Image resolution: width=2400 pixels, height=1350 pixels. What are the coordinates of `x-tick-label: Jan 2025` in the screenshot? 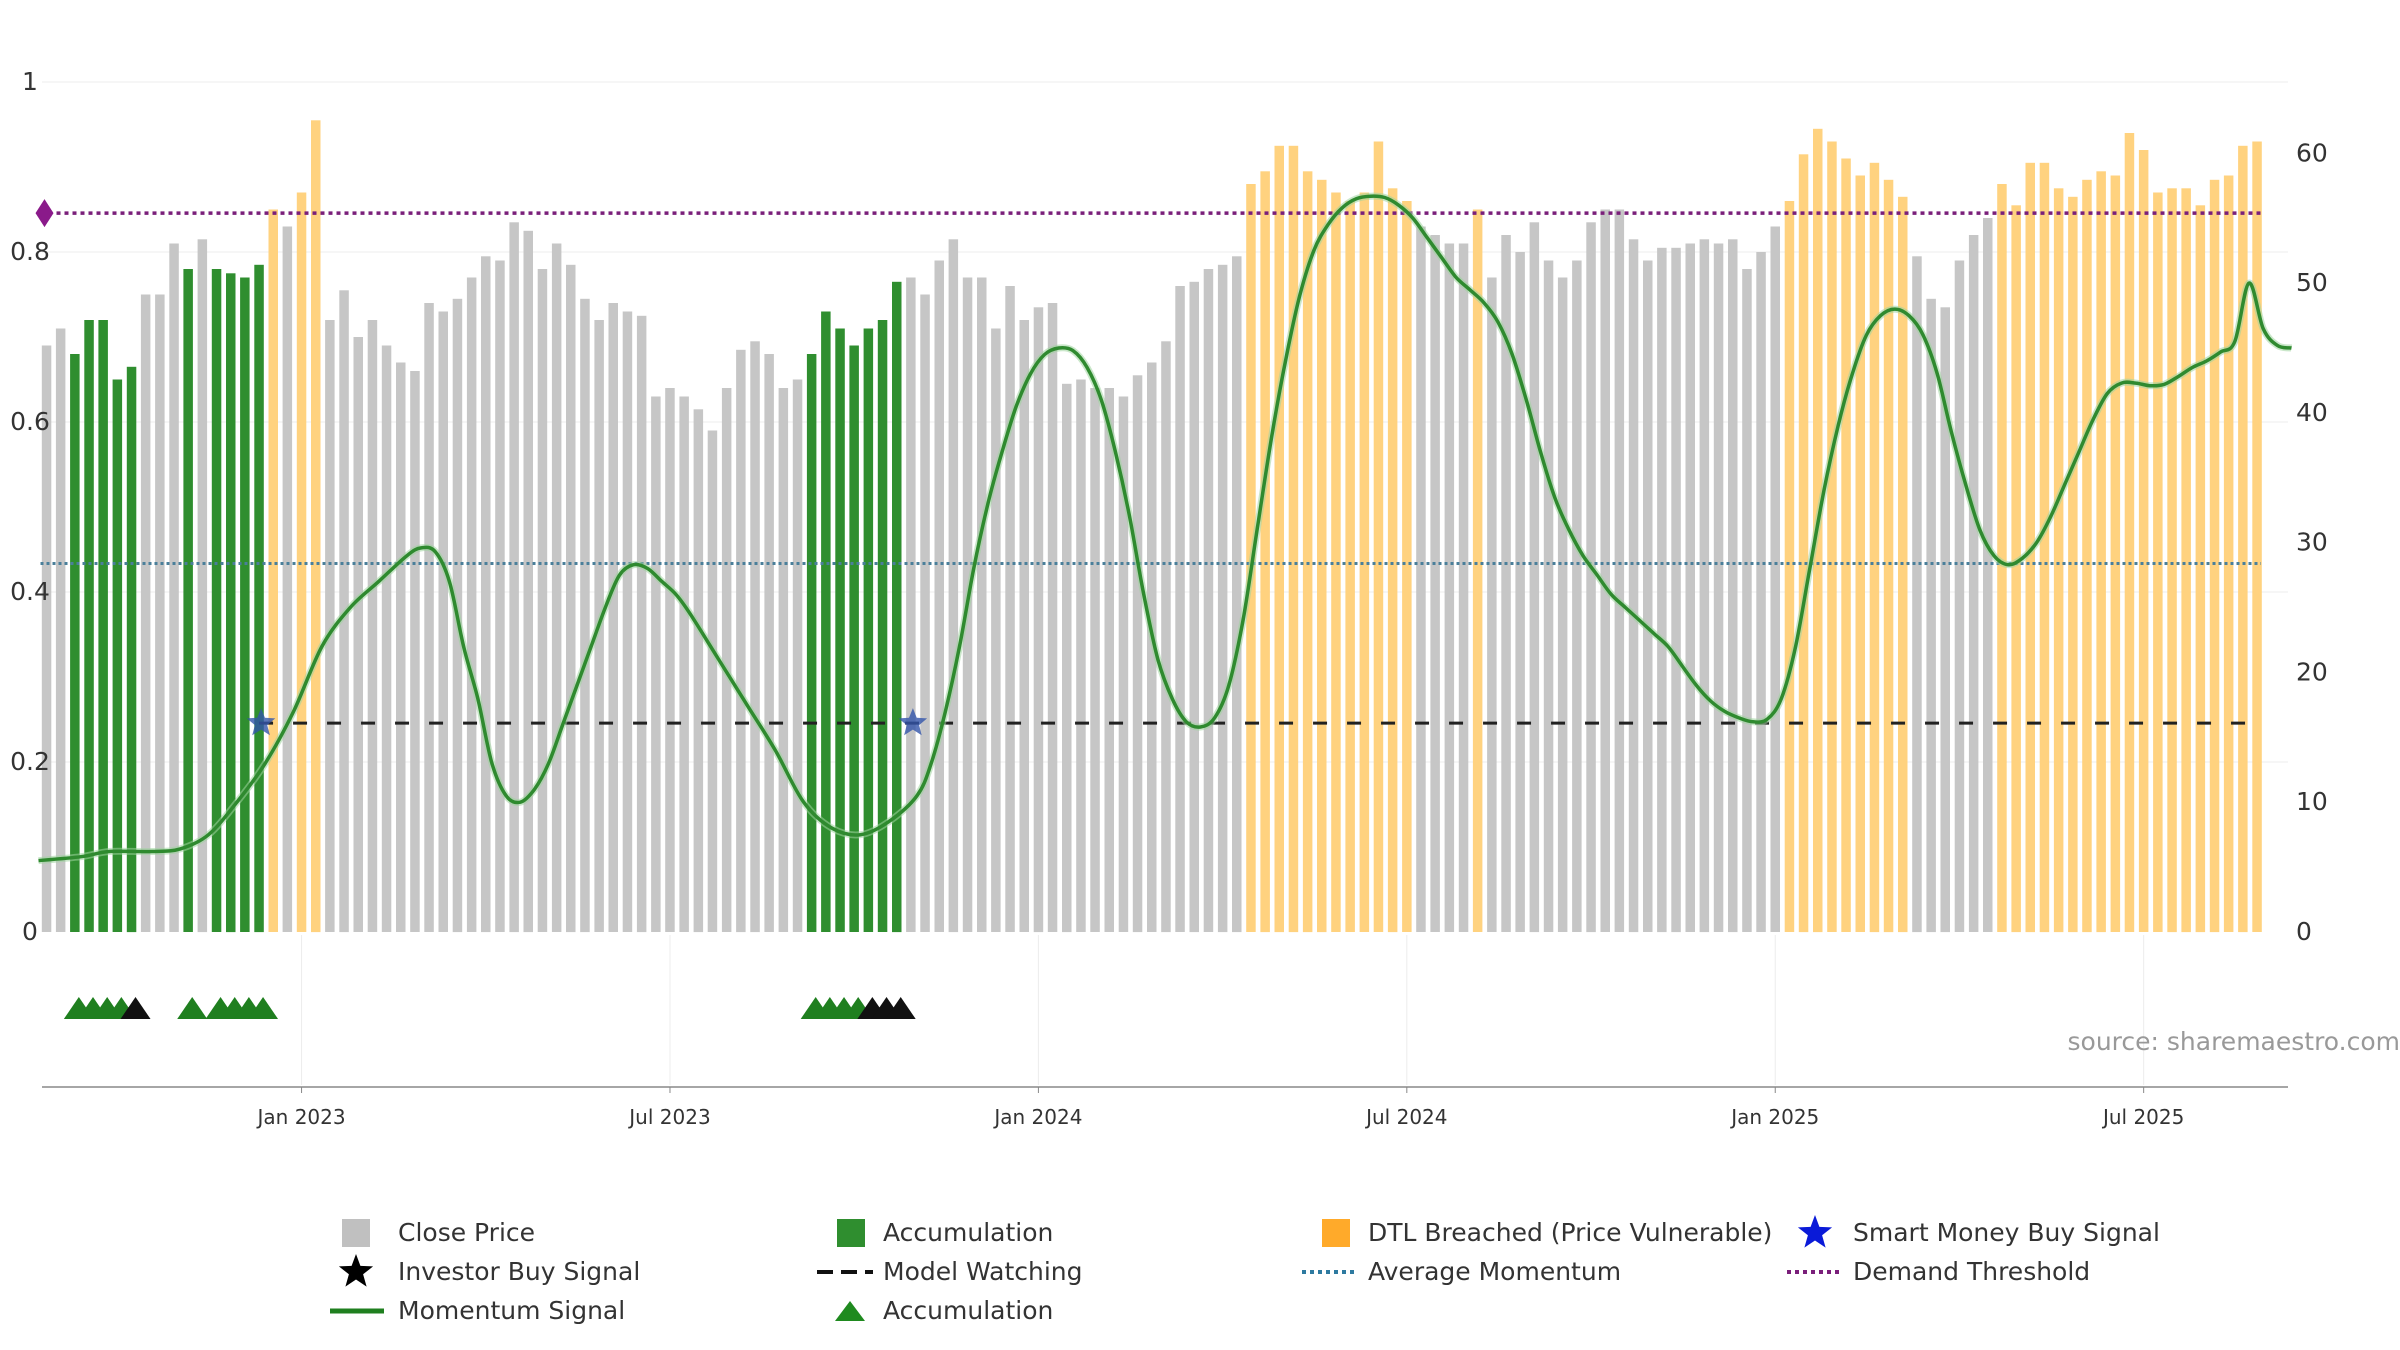 It's located at (1774, 1117).